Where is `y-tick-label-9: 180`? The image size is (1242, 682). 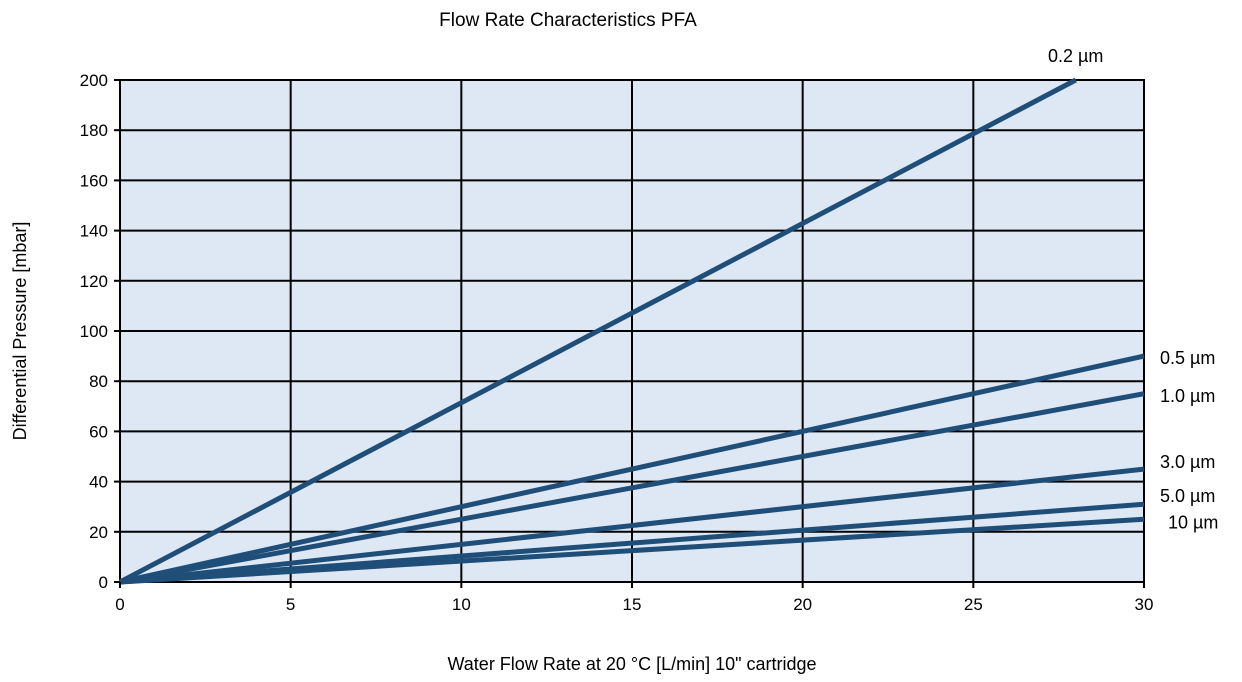 y-tick-label-9: 180 is located at coordinates (94, 130).